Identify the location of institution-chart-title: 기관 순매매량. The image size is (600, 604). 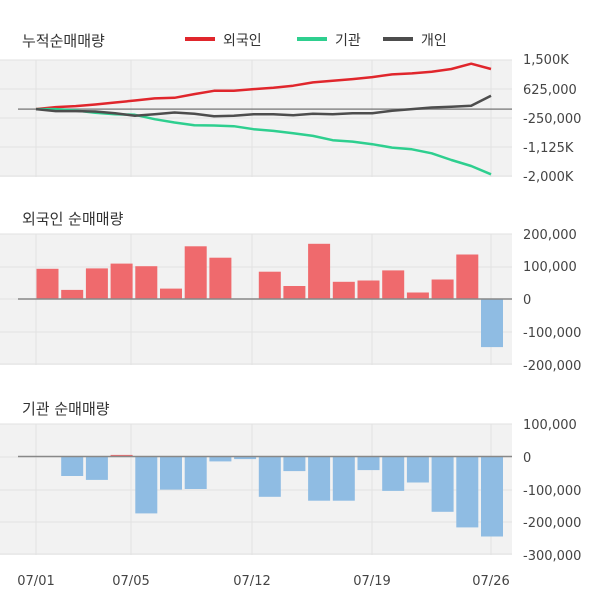
(66, 409).